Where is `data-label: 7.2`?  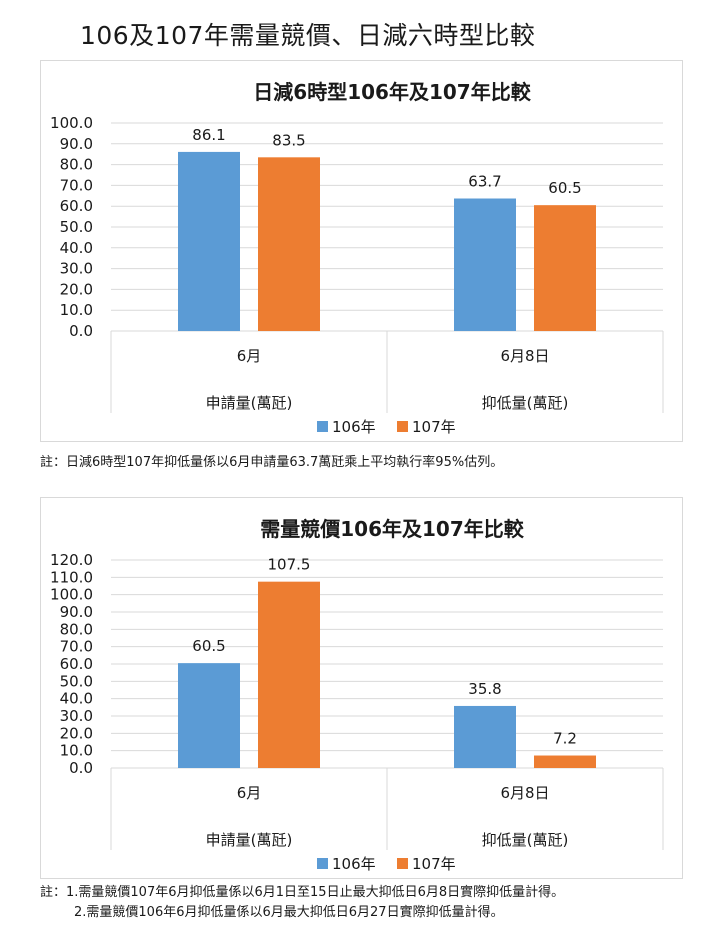
data-label: 7.2 is located at coordinates (565, 739).